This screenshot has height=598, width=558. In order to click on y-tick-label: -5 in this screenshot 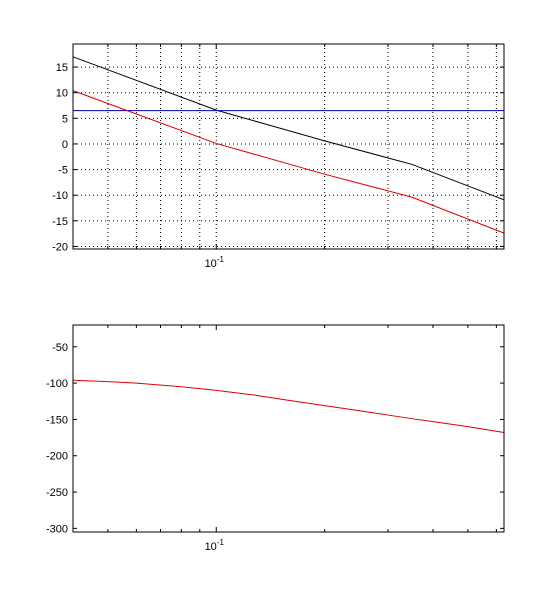, I will do `click(63, 171)`.